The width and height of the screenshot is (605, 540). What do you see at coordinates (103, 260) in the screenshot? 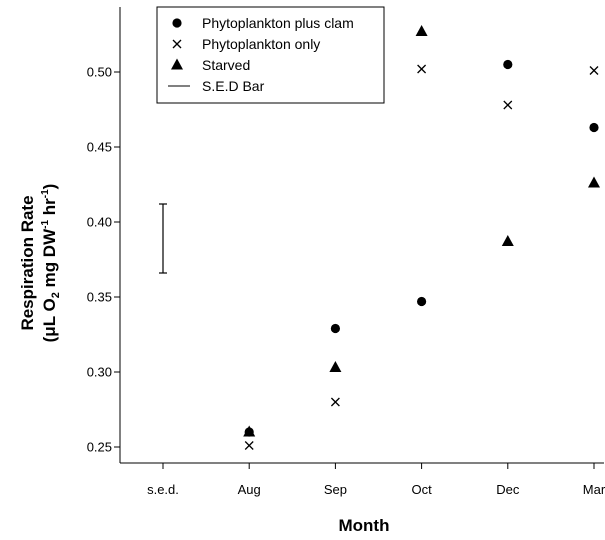
I see `y-ticks: 0.25 0.30 0.35 0.40 0.45 0.50` at bounding box center [103, 260].